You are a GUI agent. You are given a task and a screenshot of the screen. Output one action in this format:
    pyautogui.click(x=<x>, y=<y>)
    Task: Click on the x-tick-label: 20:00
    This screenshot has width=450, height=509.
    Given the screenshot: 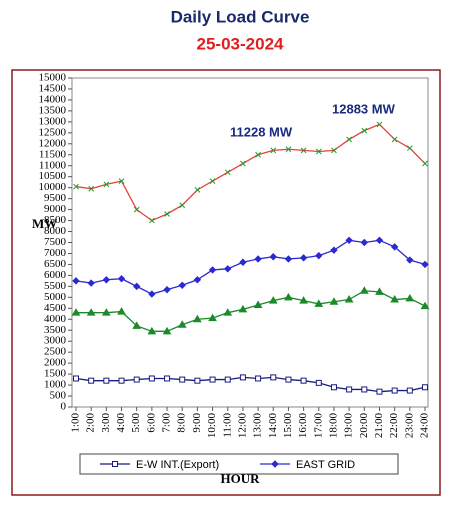 What is the action you would take?
    pyautogui.click(x=364, y=426)
    